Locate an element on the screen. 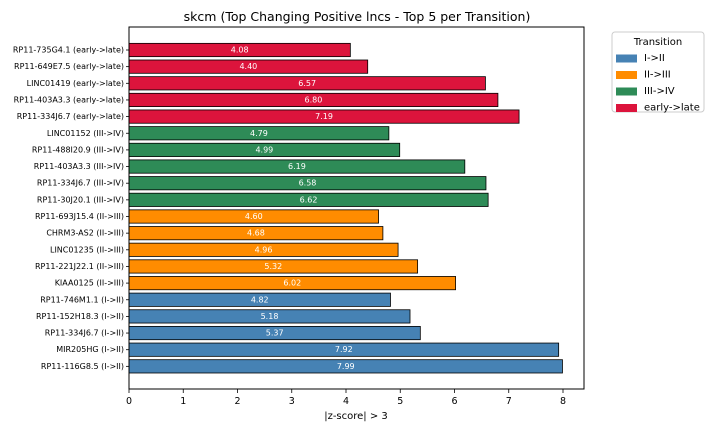  value-label: 5.32 is located at coordinates (273, 266).